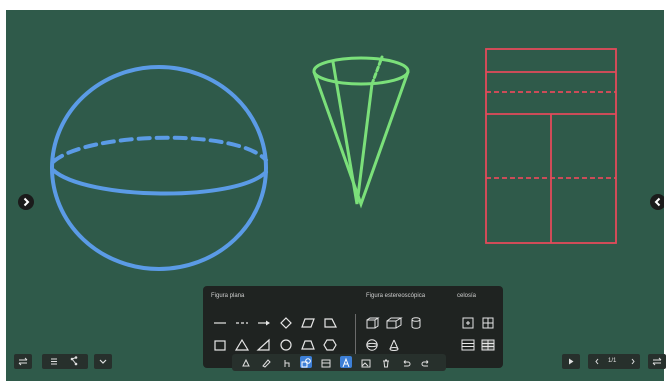  I want to click on dashed-line-icon, so click(242, 323).